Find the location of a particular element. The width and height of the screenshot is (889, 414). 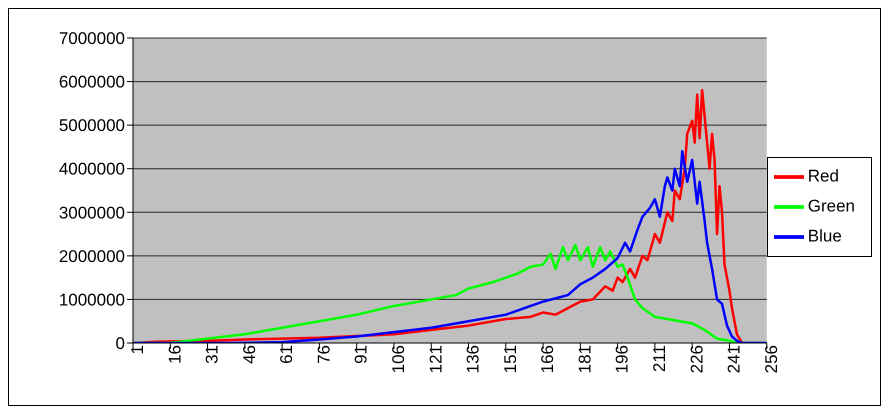

y-tick-label: 0 is located at coordinates (120, 344).